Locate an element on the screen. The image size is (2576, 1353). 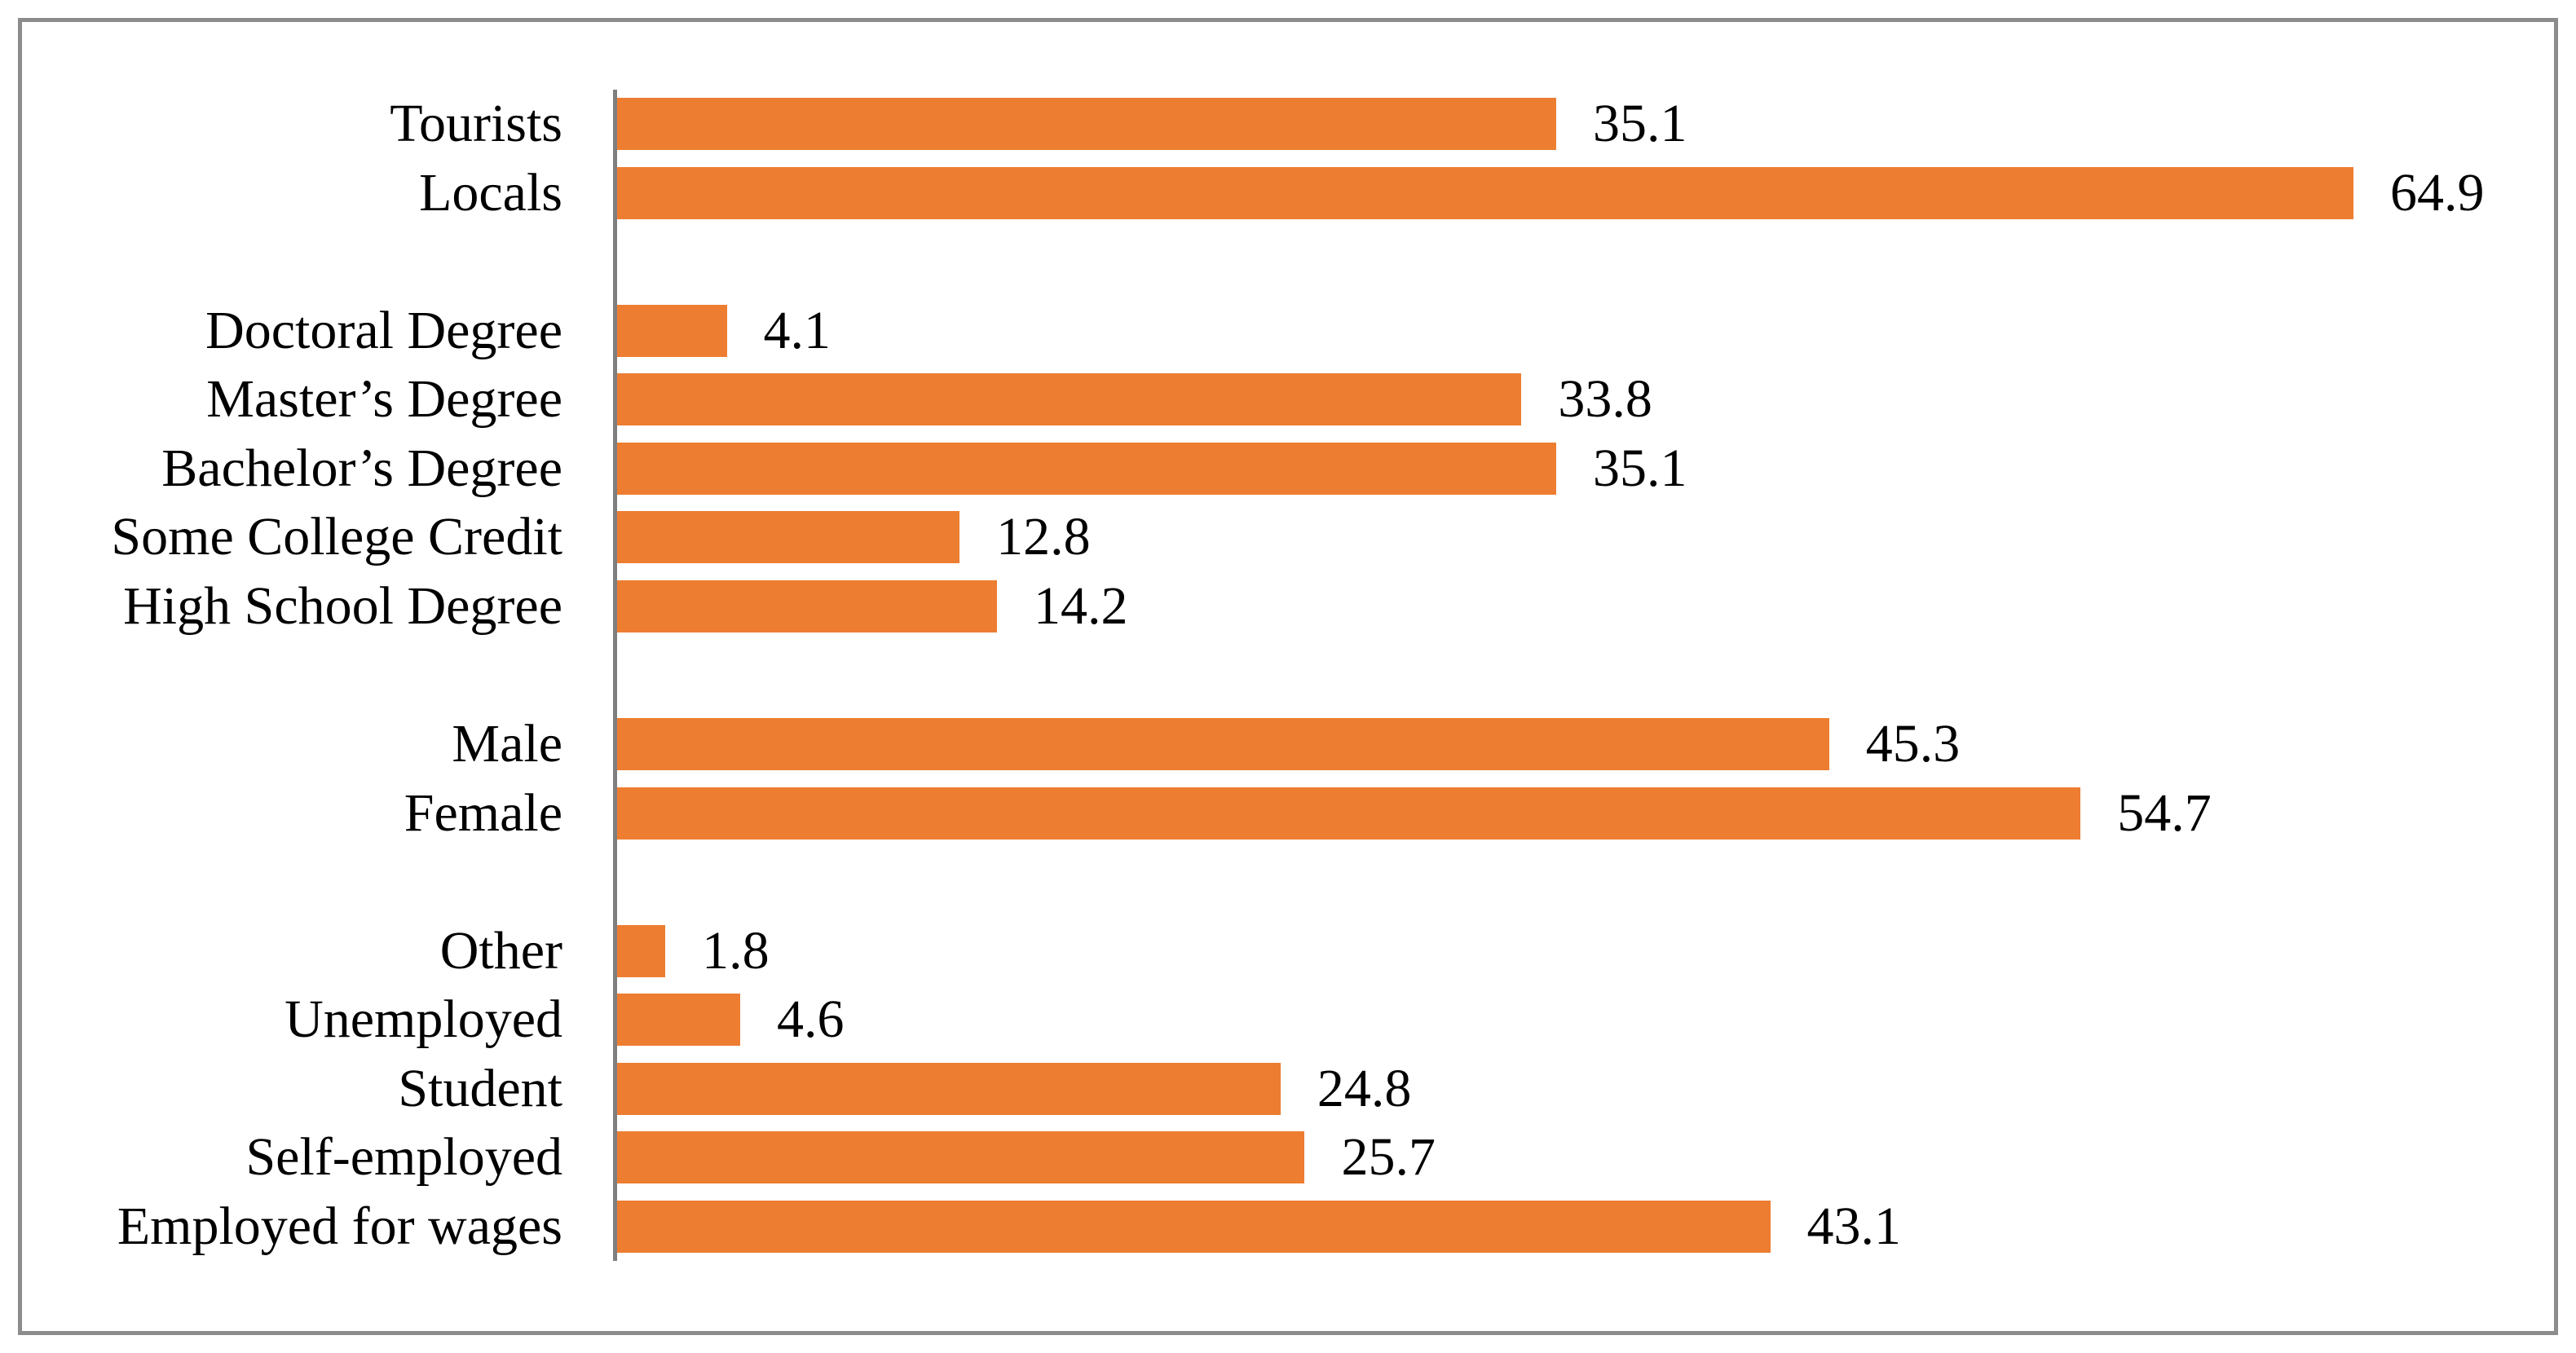
category-label: High School Degree is located at coordinates (342, 605).